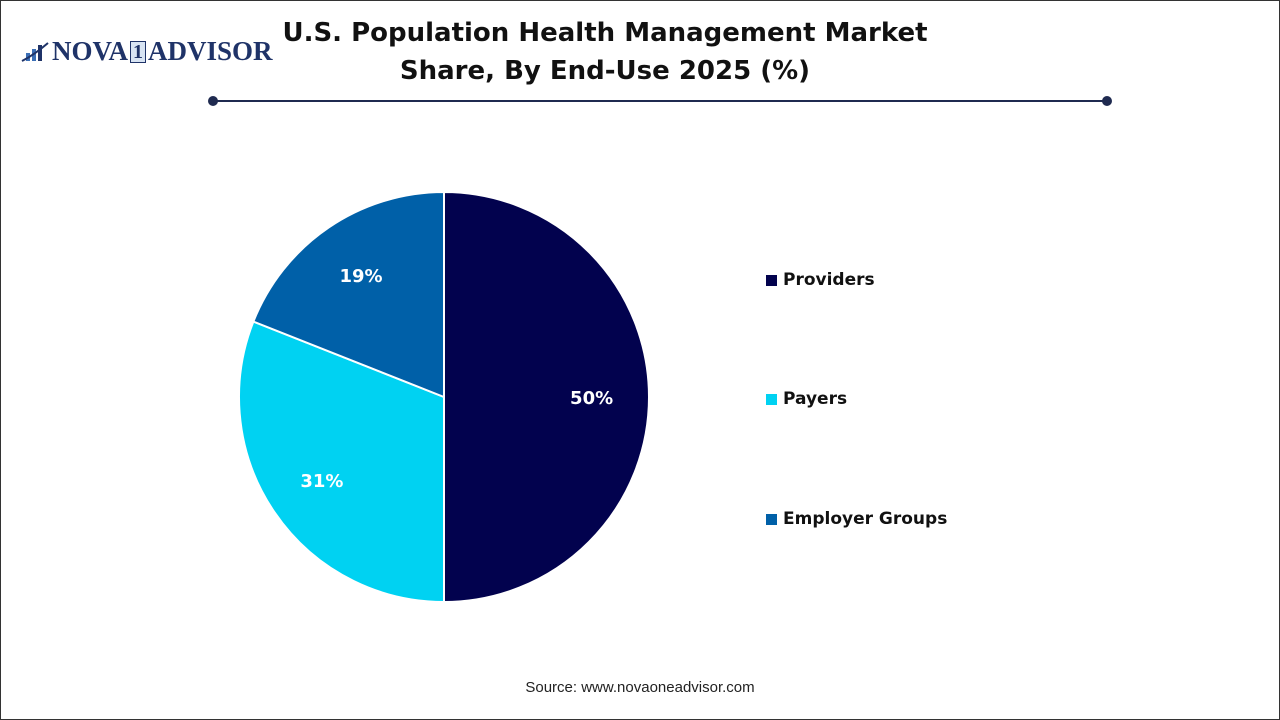 The height and width of the screenshot is (720, 1280). Describe the element at coordinates (1107, 101) in the screenshot. I see `divider-dot-right` at that location.